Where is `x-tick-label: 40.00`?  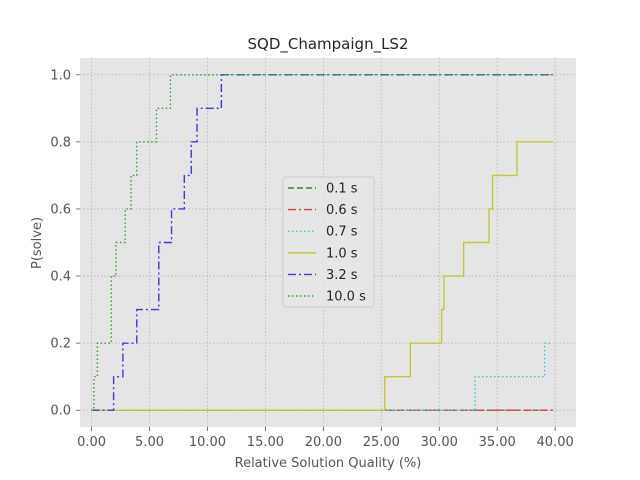 x-tick-label: 40.00 is located at coordinates (555, 442).